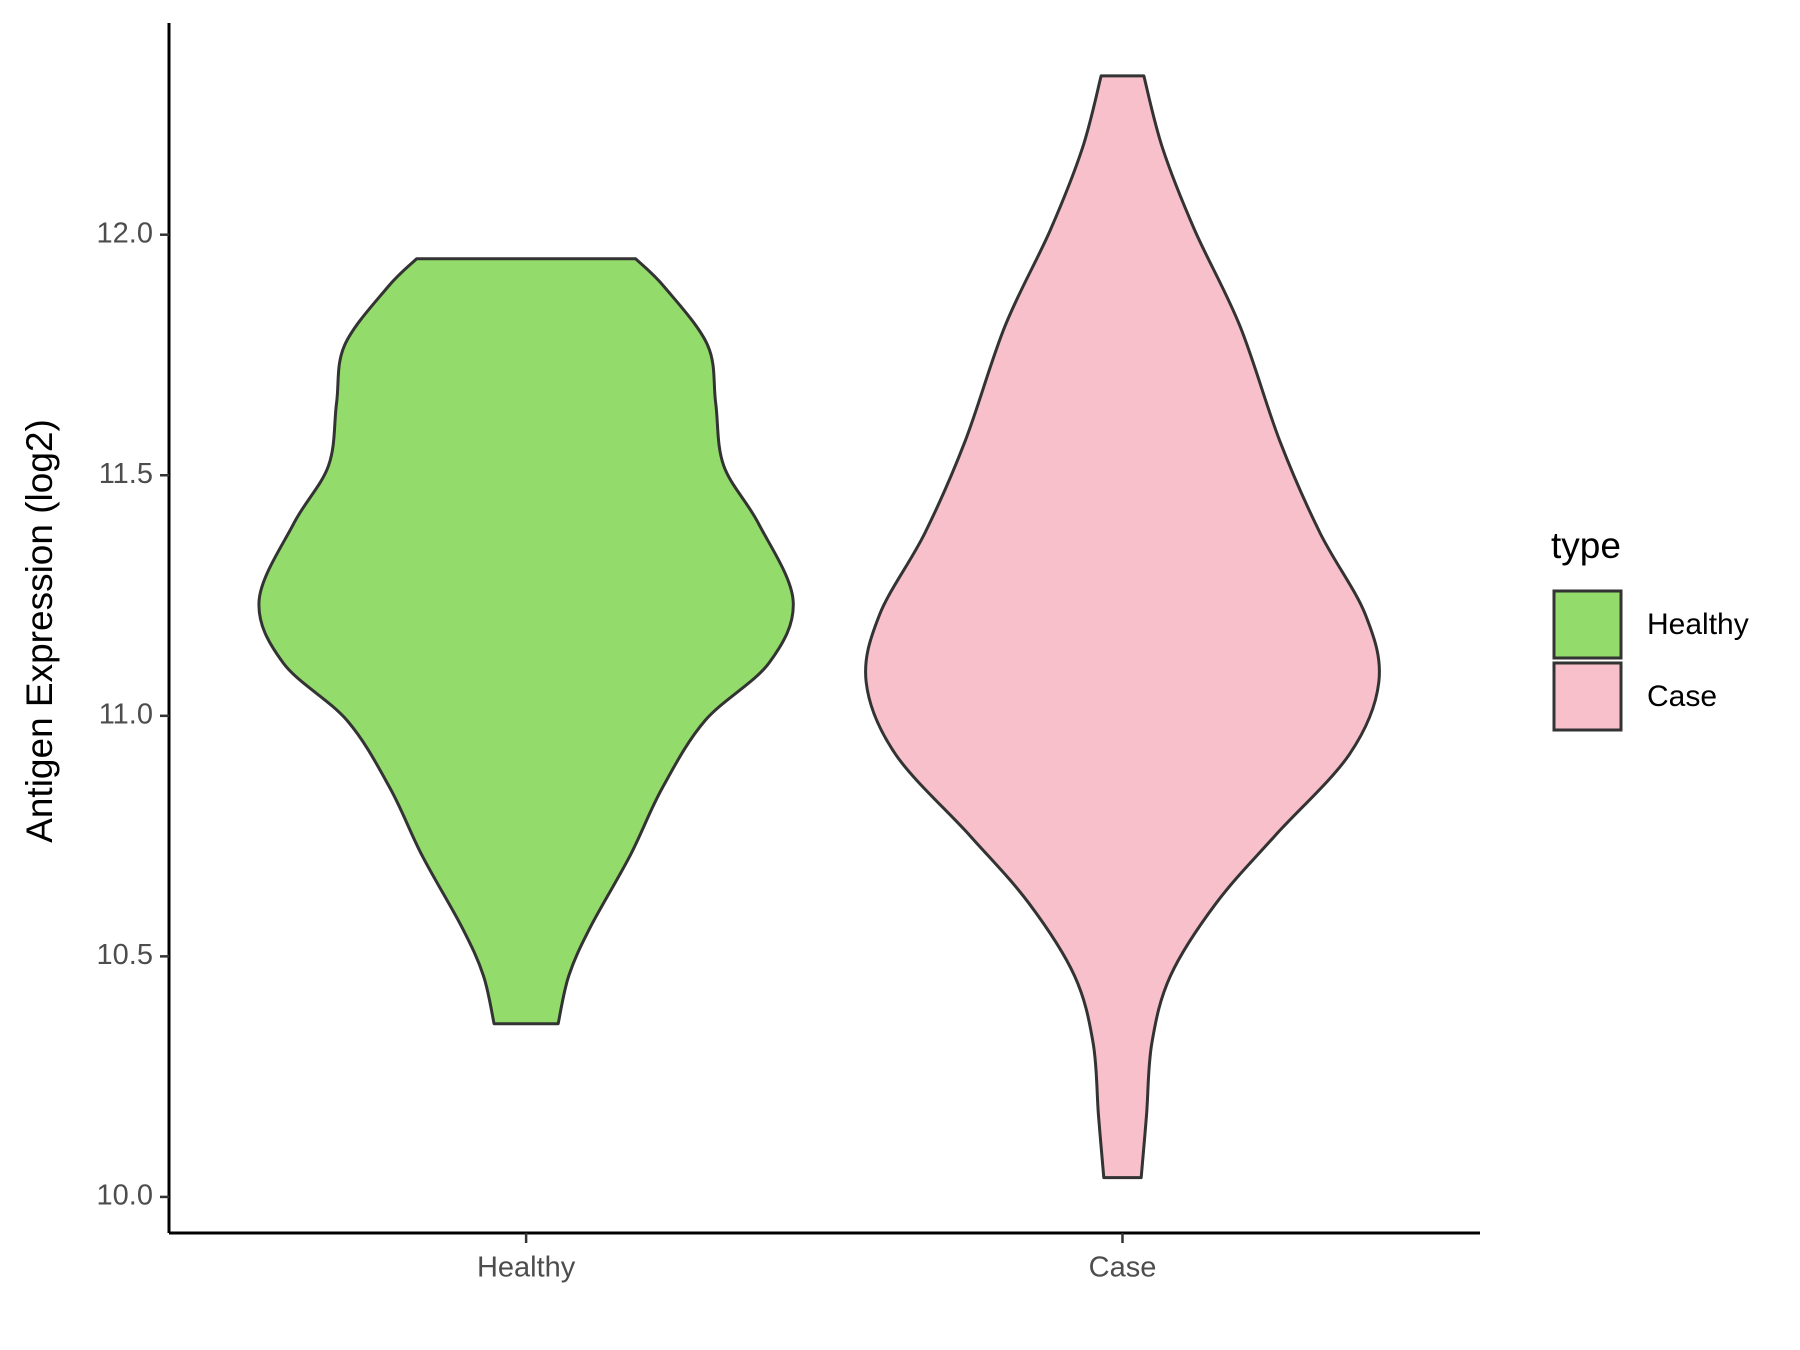 This screenshot has height=1350, width=1800. I want to click on y-tick-label: 11.0, so click(126, 714).